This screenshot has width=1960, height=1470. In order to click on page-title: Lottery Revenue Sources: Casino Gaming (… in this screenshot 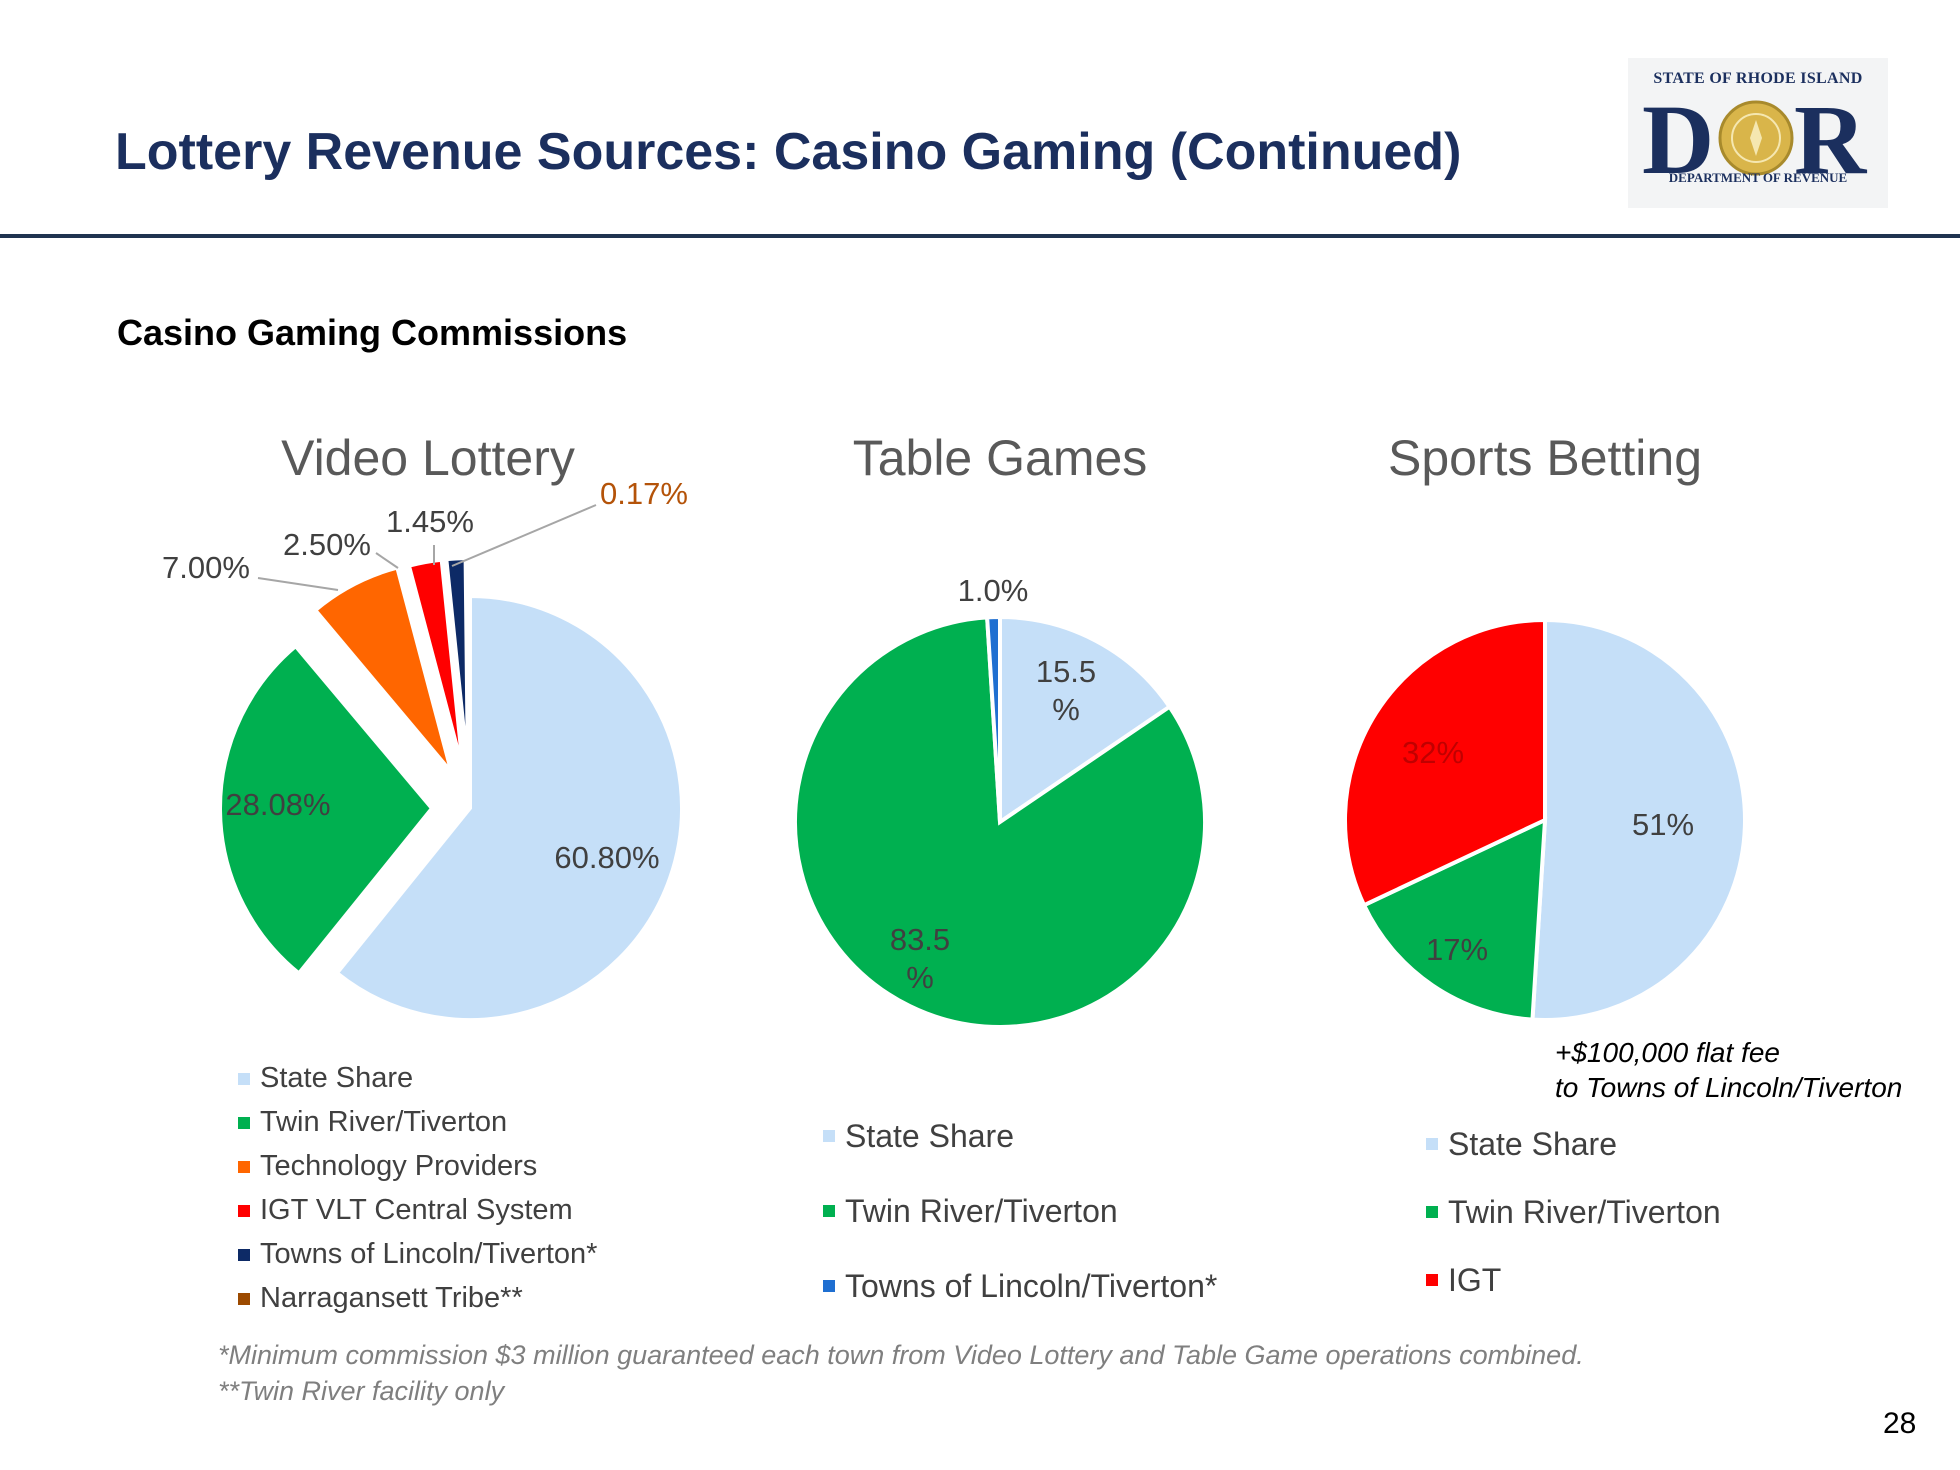, I will do `click(788, 152)`.